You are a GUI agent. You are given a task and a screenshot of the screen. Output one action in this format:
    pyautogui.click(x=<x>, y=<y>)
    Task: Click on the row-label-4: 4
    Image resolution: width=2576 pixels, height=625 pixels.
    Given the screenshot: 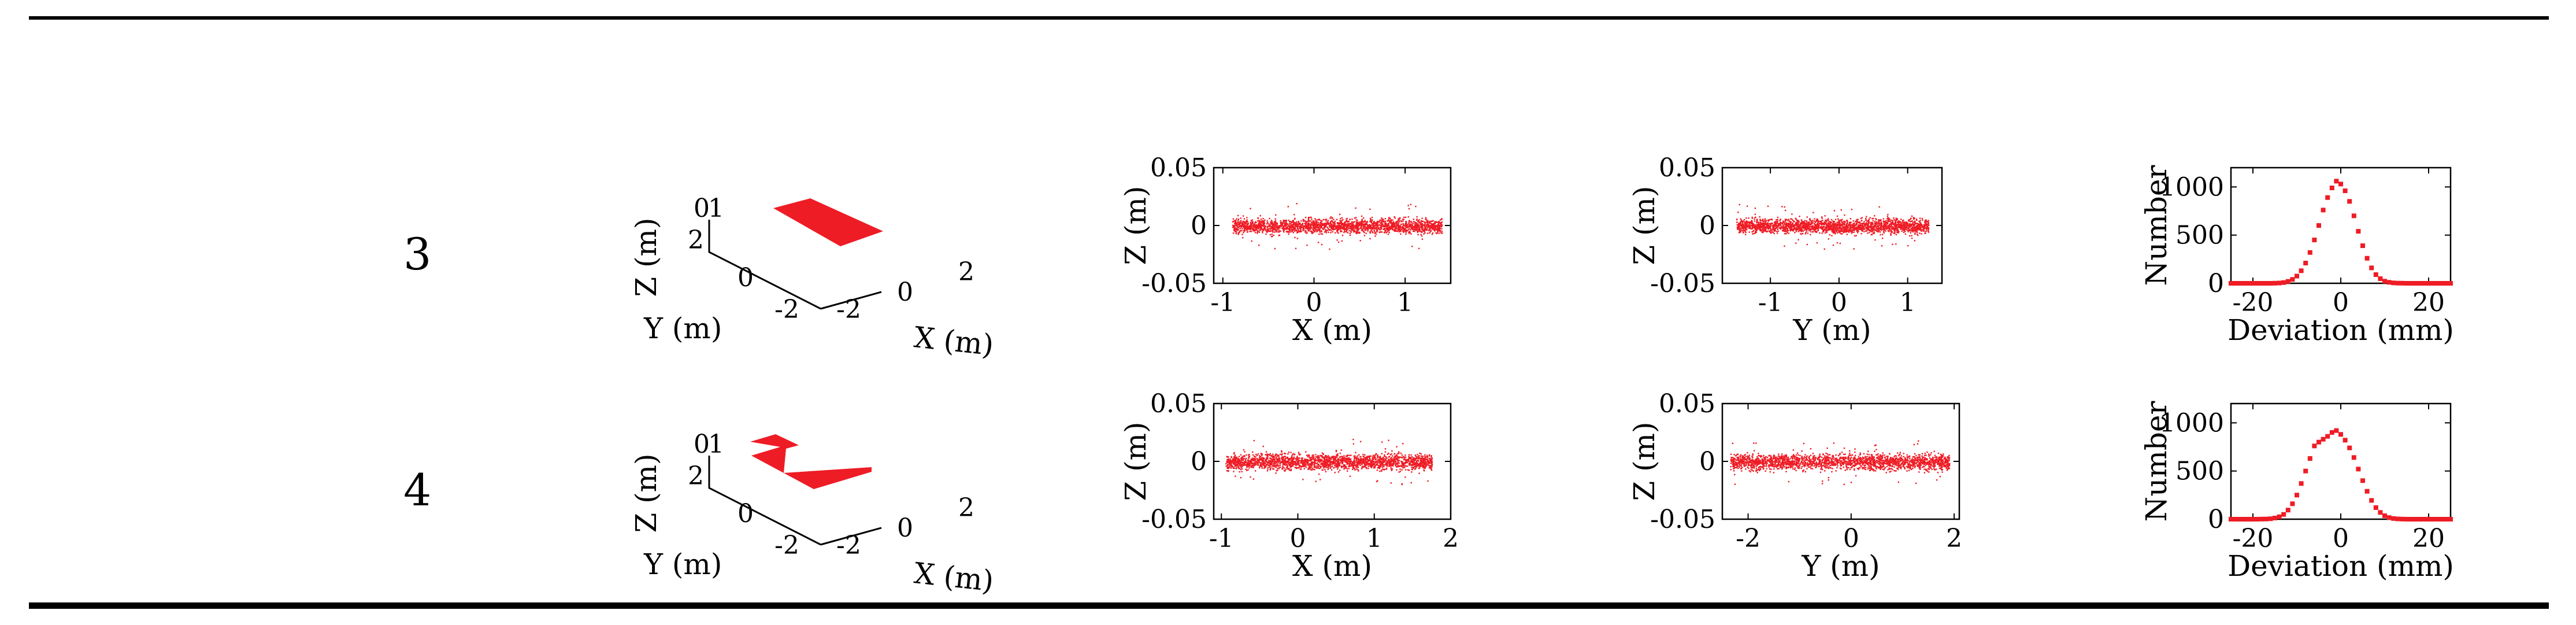 What is the action you would take?
    pyautogui.click(x=417, y=490)
    